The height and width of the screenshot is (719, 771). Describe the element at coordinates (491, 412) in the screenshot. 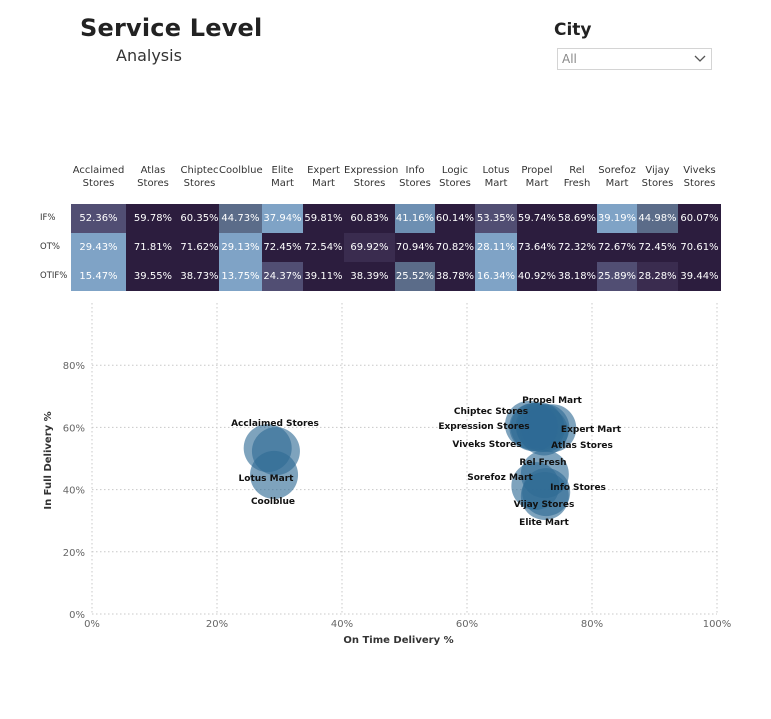

I see `data-label: Chiptec Stores` at that location.